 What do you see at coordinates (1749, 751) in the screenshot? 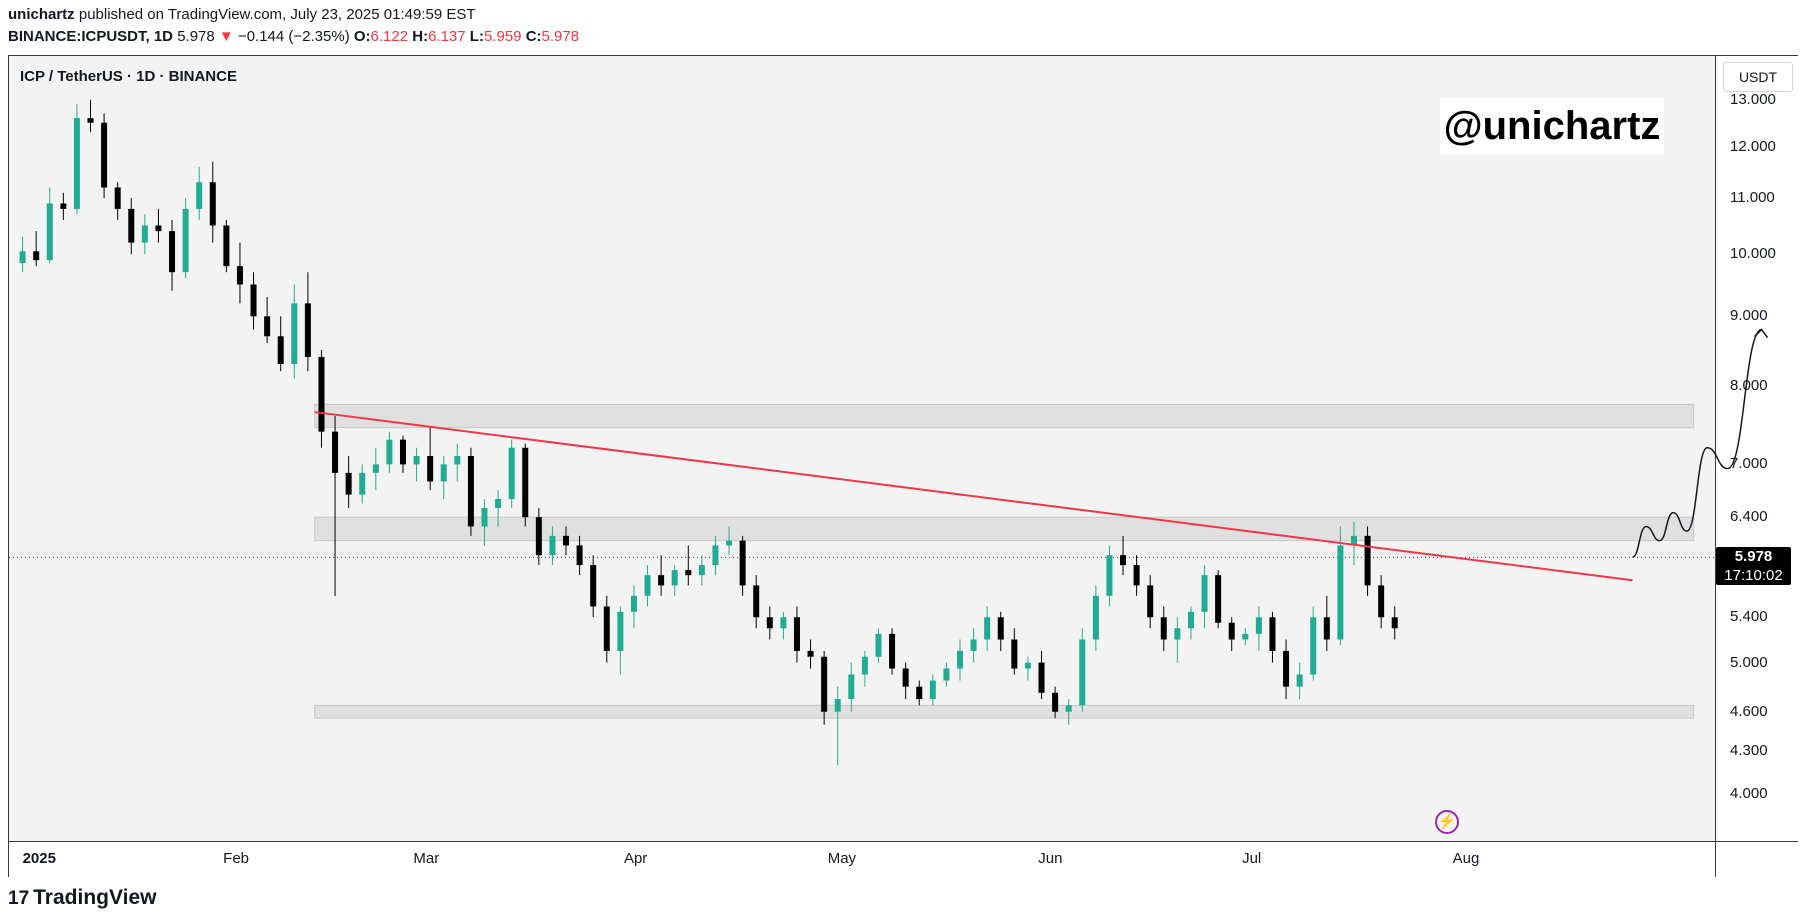
I see `price-tick-11: 4.300` at bounding box center [1749, 751].